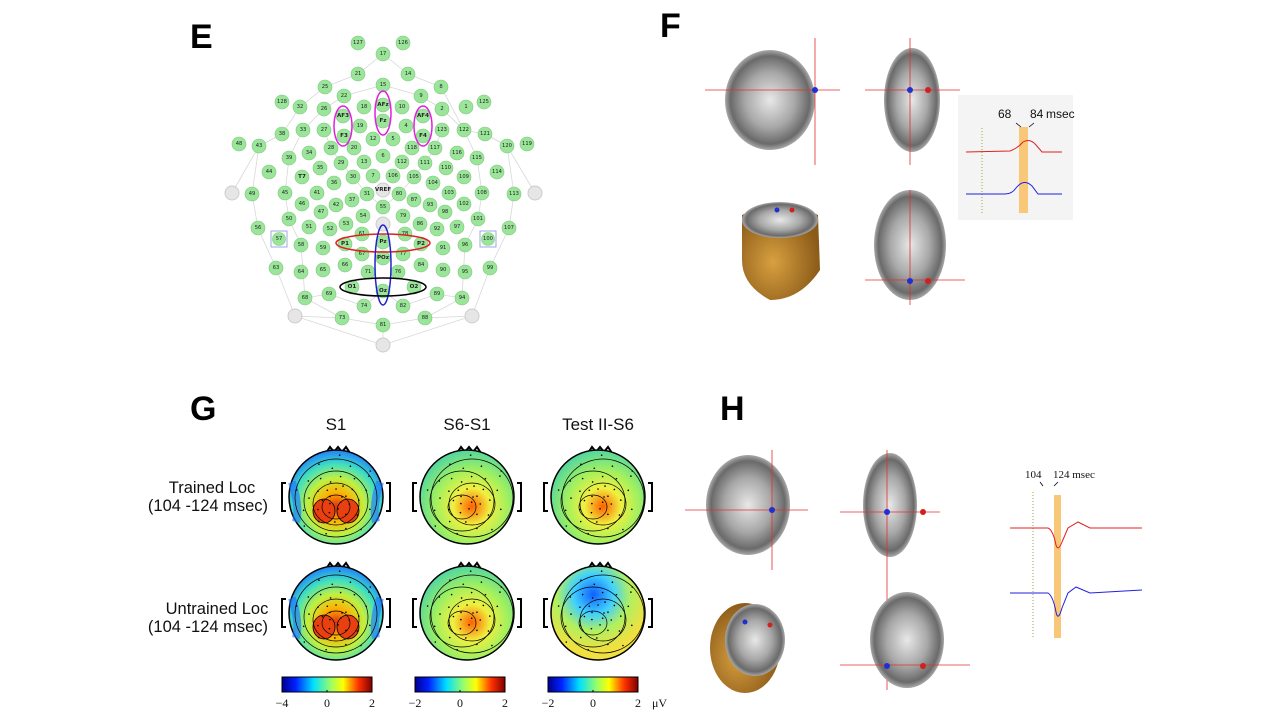 Image resolution: width=1280 pixels, height=720 pixels. Describe the element at coordinates (406, 126) in the screenshot. I see `electrode: 4` at that location.